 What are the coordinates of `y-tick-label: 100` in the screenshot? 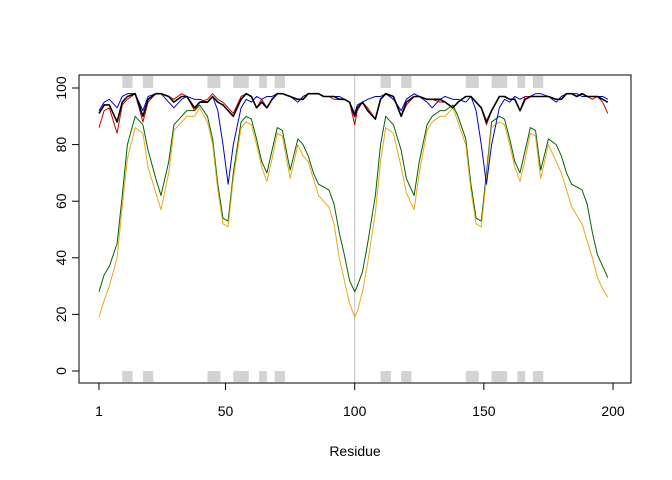 It's located at (61, 88).